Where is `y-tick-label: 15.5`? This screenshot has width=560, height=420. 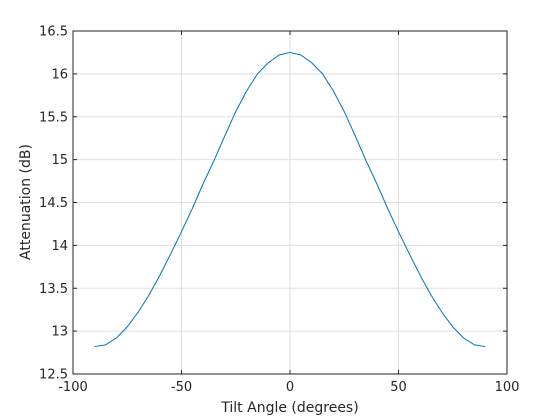
y-tick-label: 15.5 is located at coordinates (53, 117).